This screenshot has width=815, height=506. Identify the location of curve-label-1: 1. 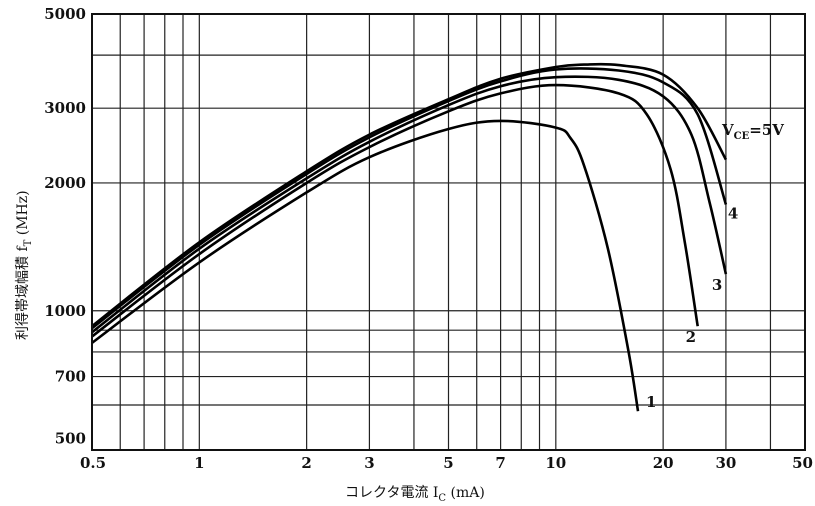
(651, 402).